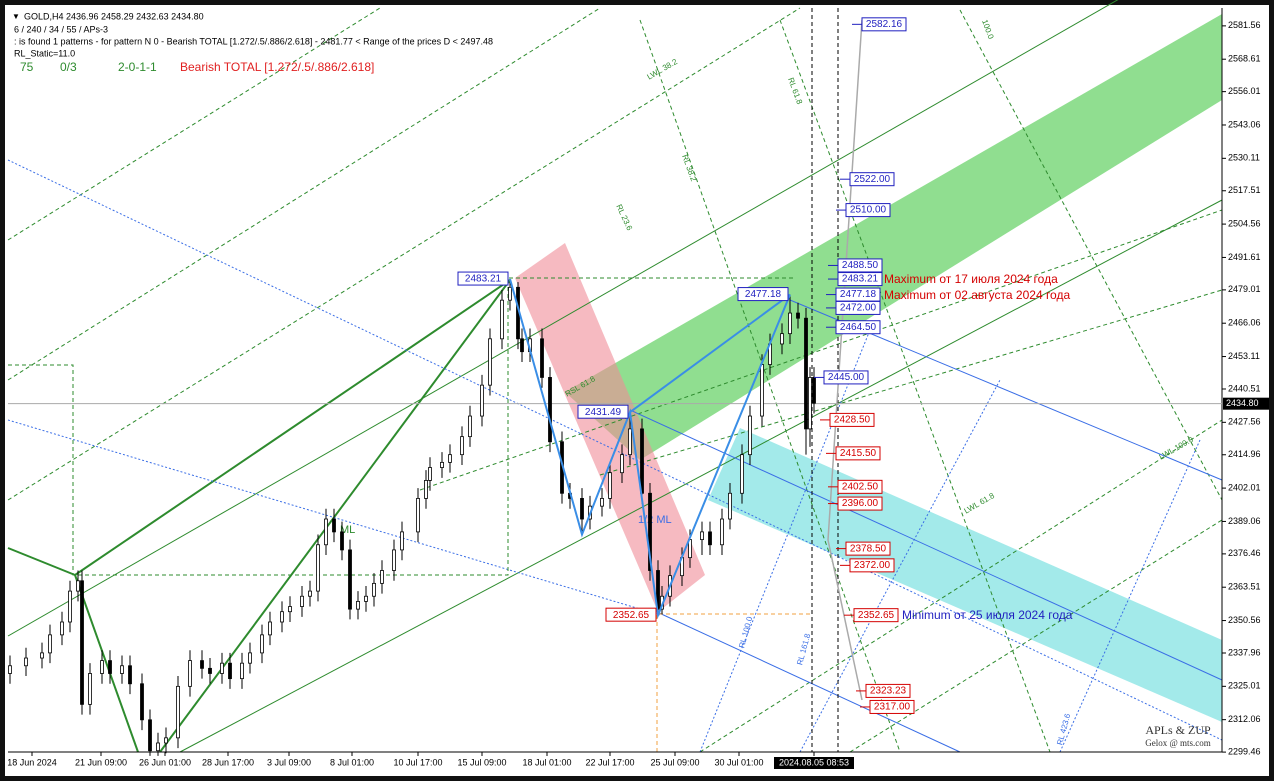  Describe the element at coordinates (674, 762) in the screenshot. I see `x-tick-label: 25 Jul 09:00` at that location.